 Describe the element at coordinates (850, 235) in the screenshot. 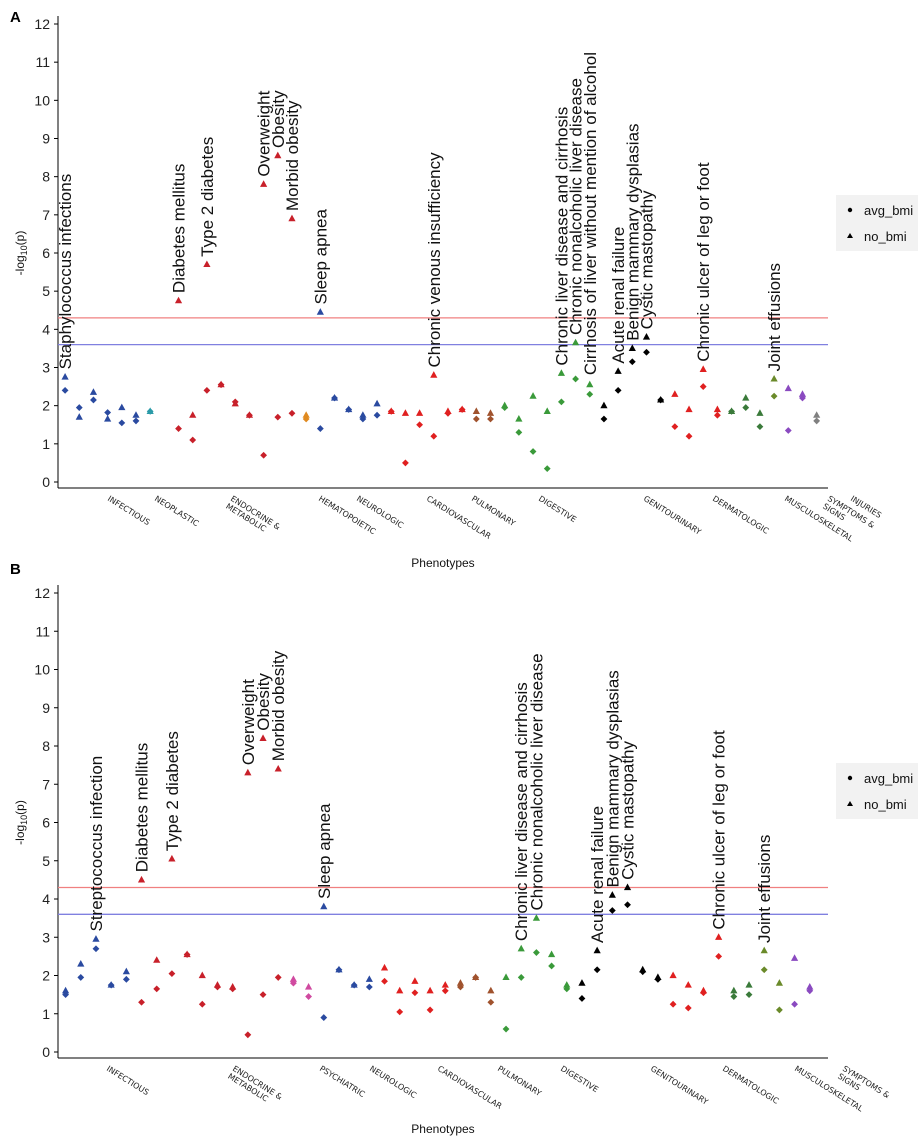

I see `legend-marker-triangle` at that location.